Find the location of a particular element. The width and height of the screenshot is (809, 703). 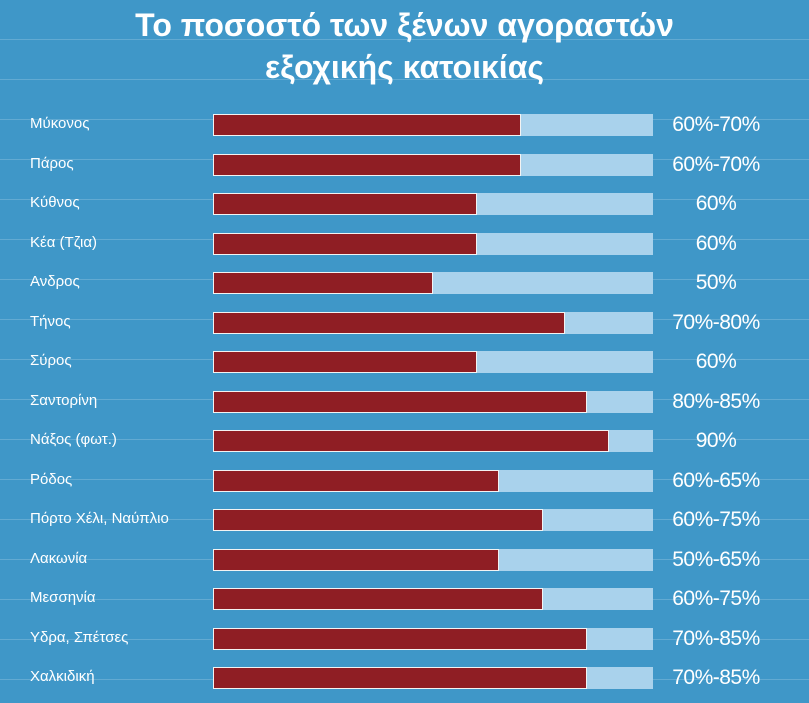

chart-title-line-2: εξοχικής κατοικίας is located at coordinates (404, 67).